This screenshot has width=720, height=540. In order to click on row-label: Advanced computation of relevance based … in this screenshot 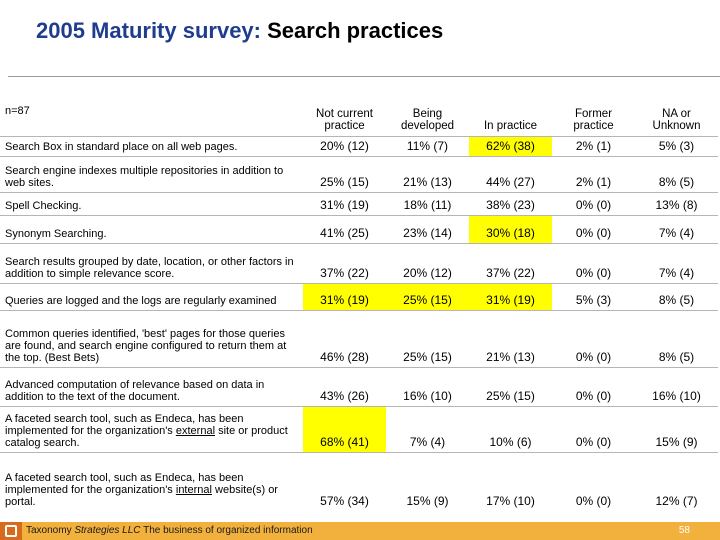, I will do `click(151, 387)`.